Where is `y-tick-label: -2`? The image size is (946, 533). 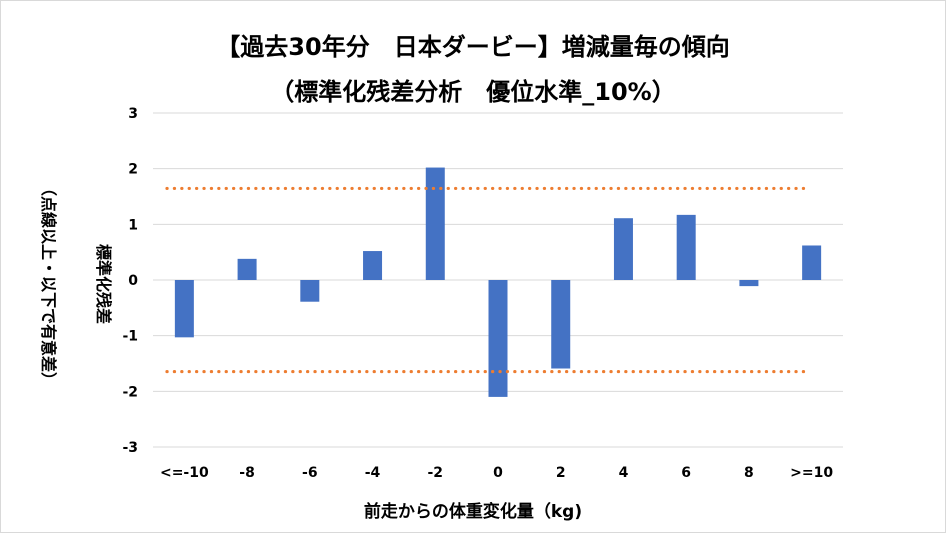
y-tick-label: -2 is located at coordinates (130, 392).